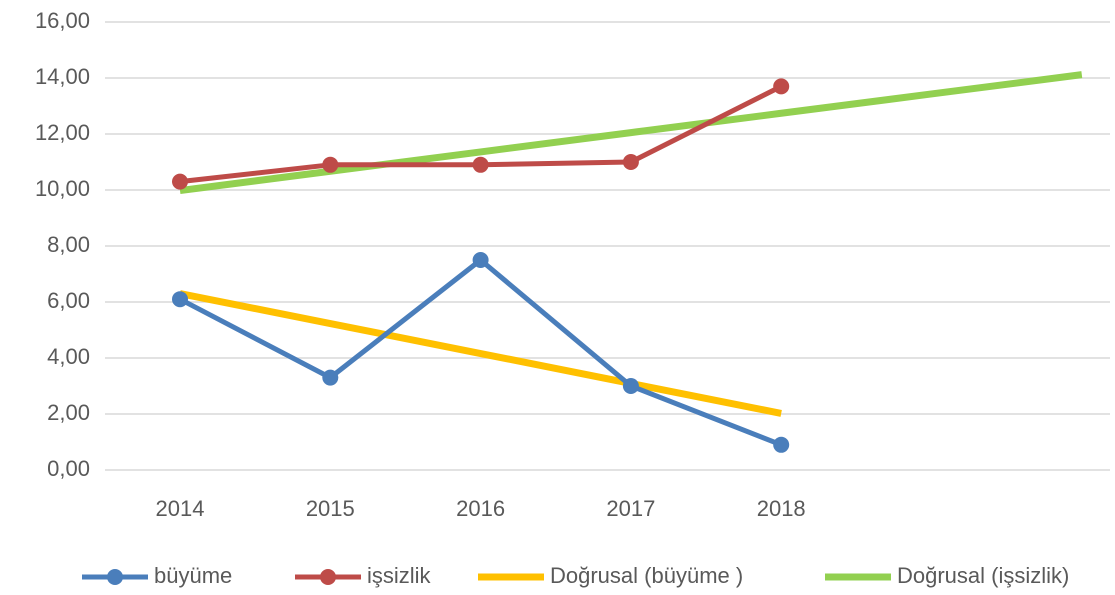 The image size is (1115, 595). What do you see at coordinates (62, 20) in the screenshot?
I see `y-tick-label: 16,00` at bounding box center [62, 20].